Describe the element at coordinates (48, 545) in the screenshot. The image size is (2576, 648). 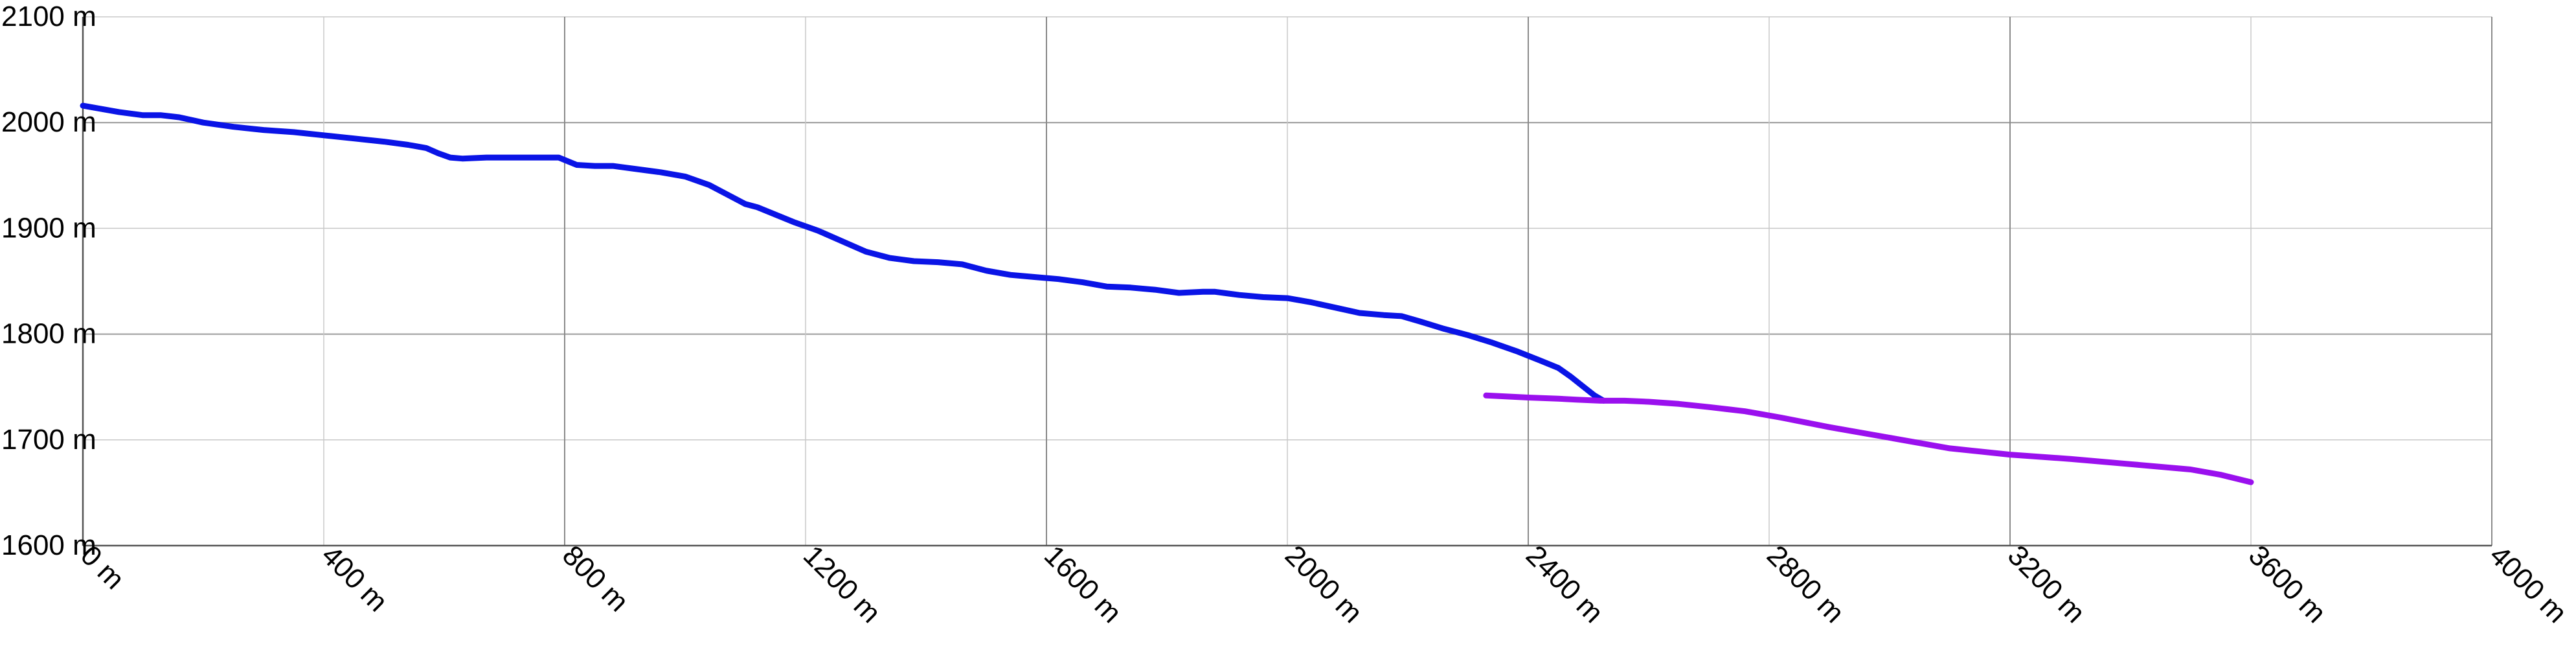
I see `y-tick-label: 1600 m` at that location.